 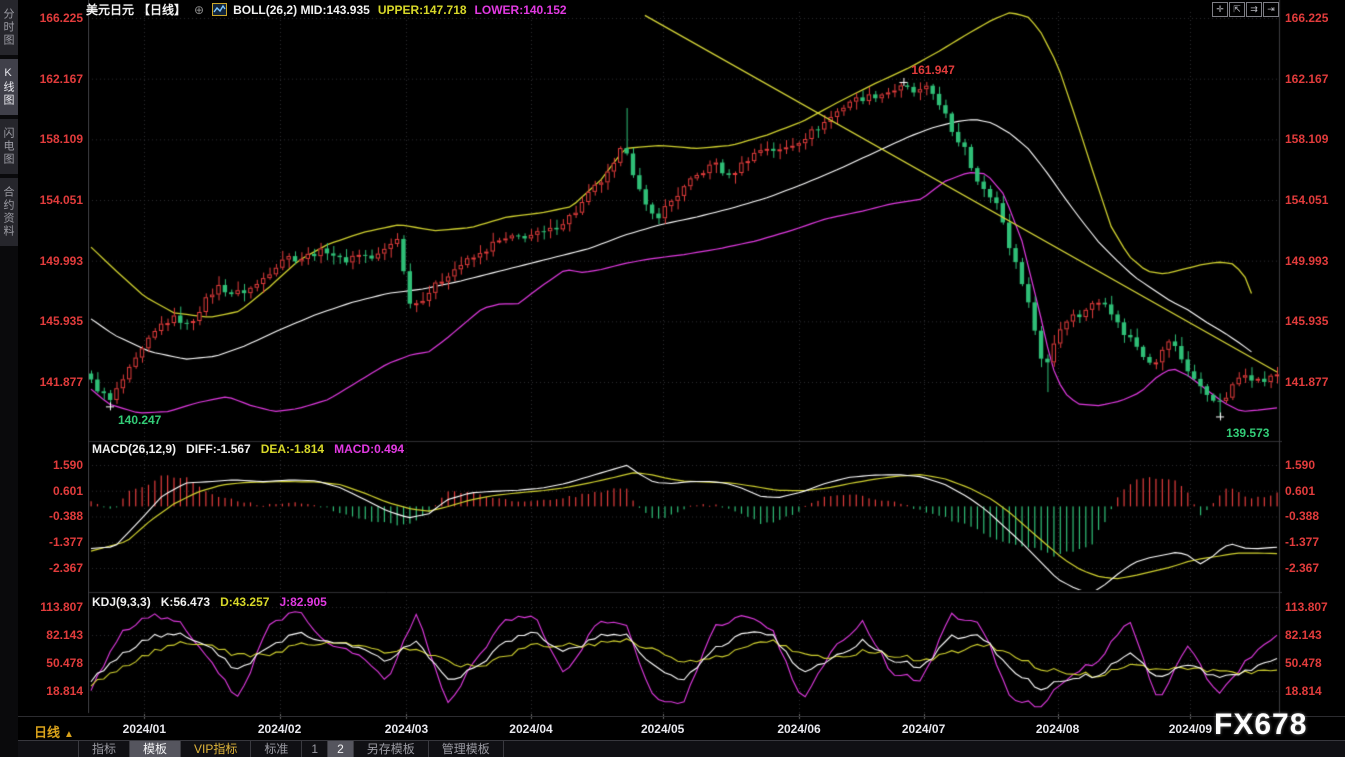 I want to click on tab-template: 模板, so click(x=155, y=749).